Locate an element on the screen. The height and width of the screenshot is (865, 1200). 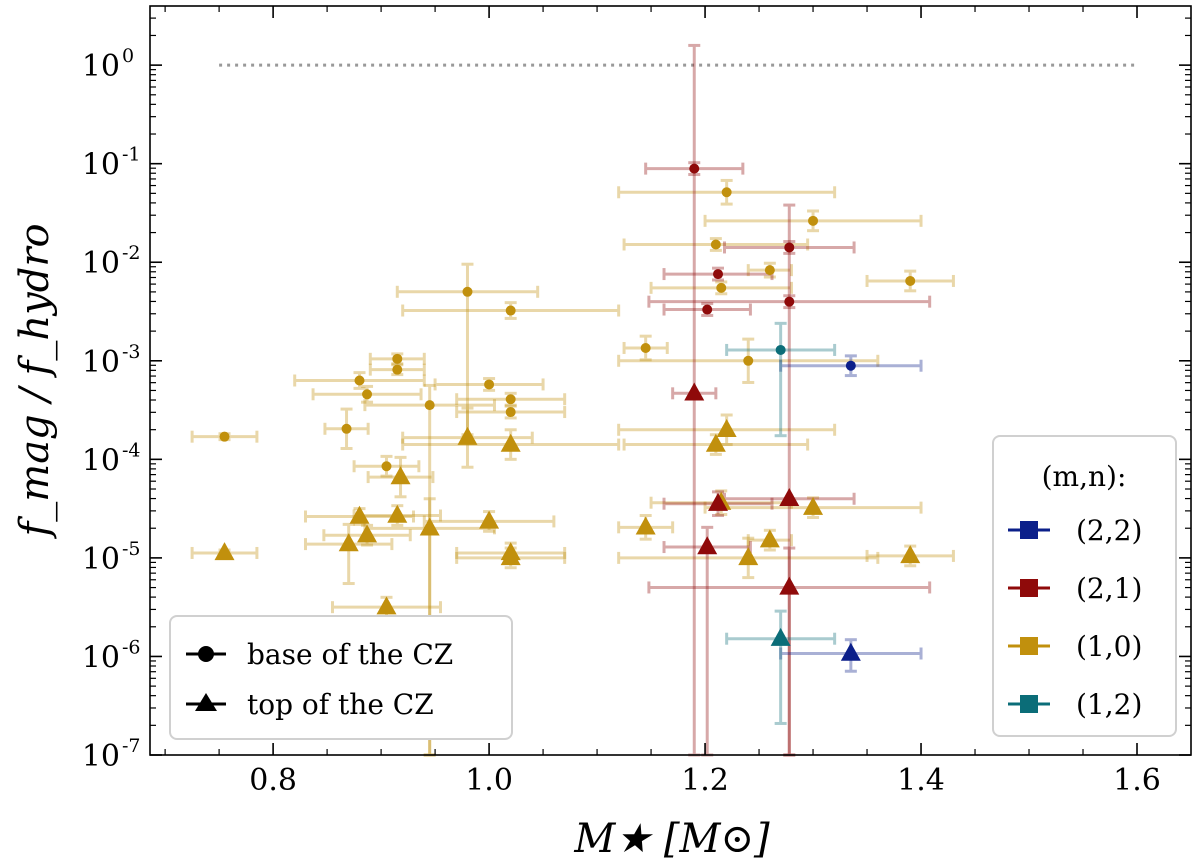
mode-legend-title: (m,n): is located at coordinates (1084, 476).